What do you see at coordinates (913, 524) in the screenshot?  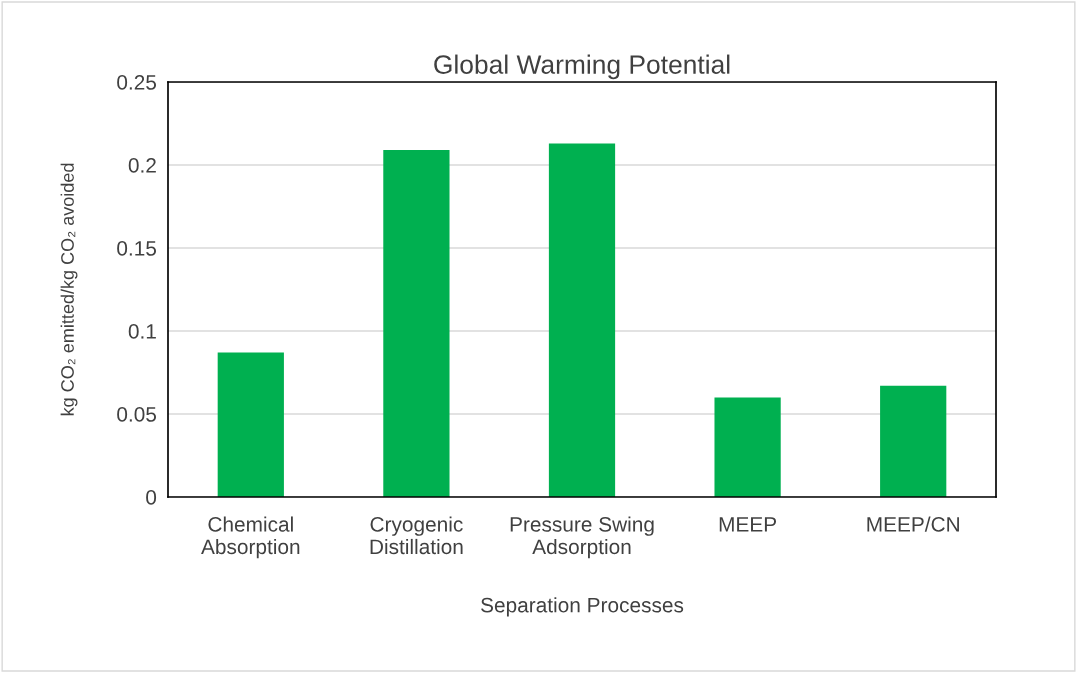 I see `x-tick-label: MEEP/CN` at bounding box center [913, 524].